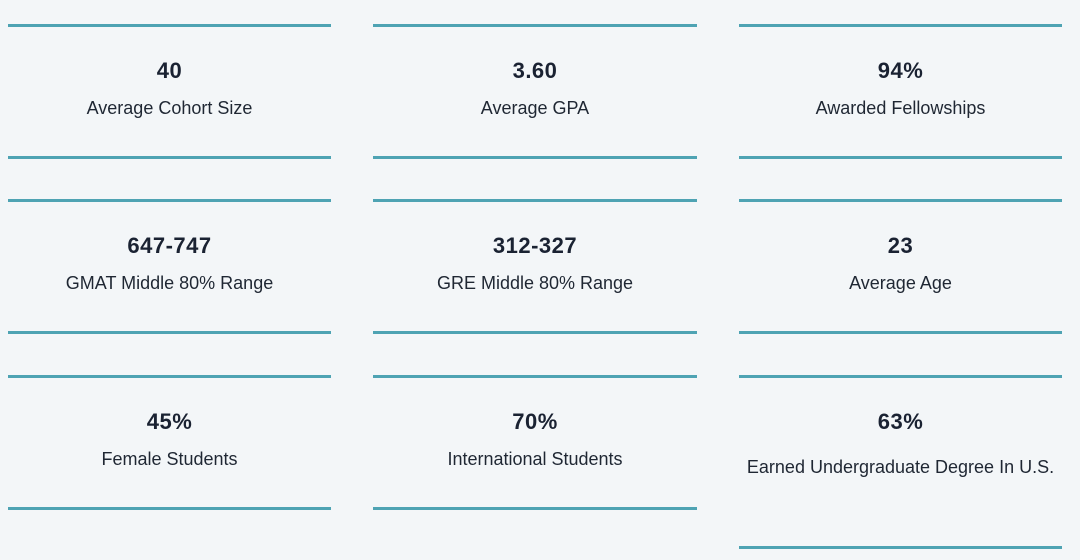  Describe the element at coordinates (900, 91) in the screenshot. I see `stat-card-fellowships: 94% Awarded Fellowships` at that location.